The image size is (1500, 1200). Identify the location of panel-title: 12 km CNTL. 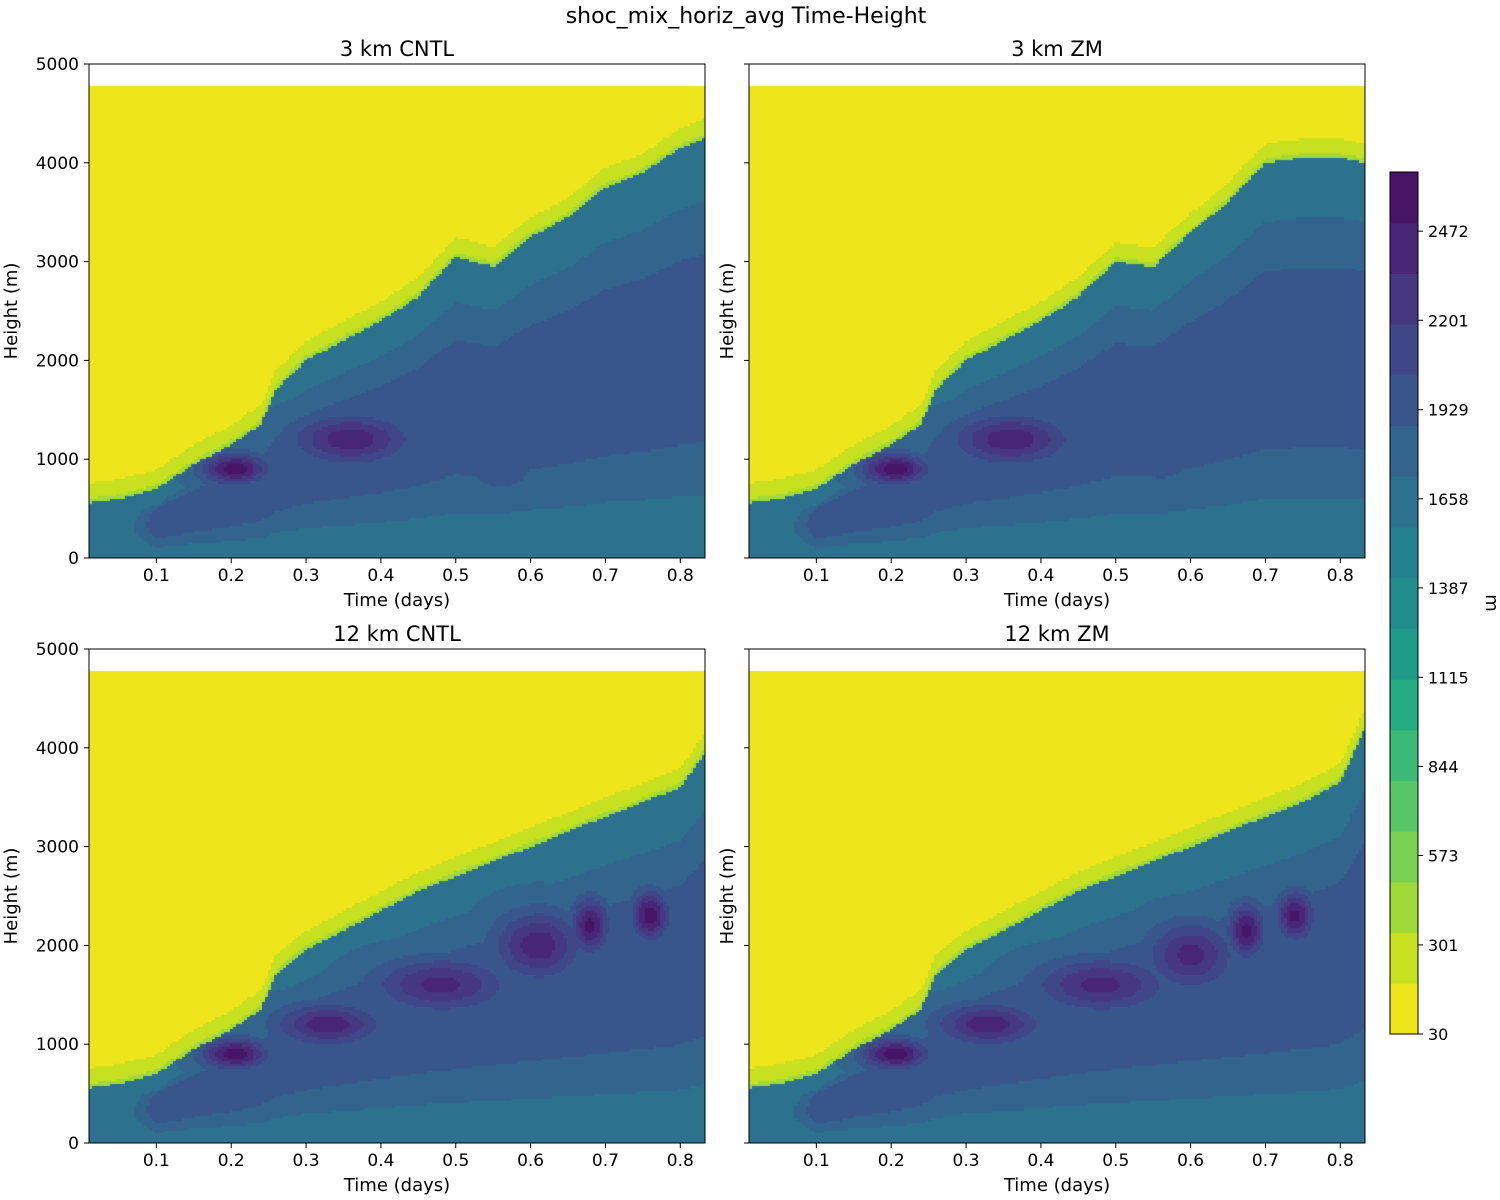
(397, 634).